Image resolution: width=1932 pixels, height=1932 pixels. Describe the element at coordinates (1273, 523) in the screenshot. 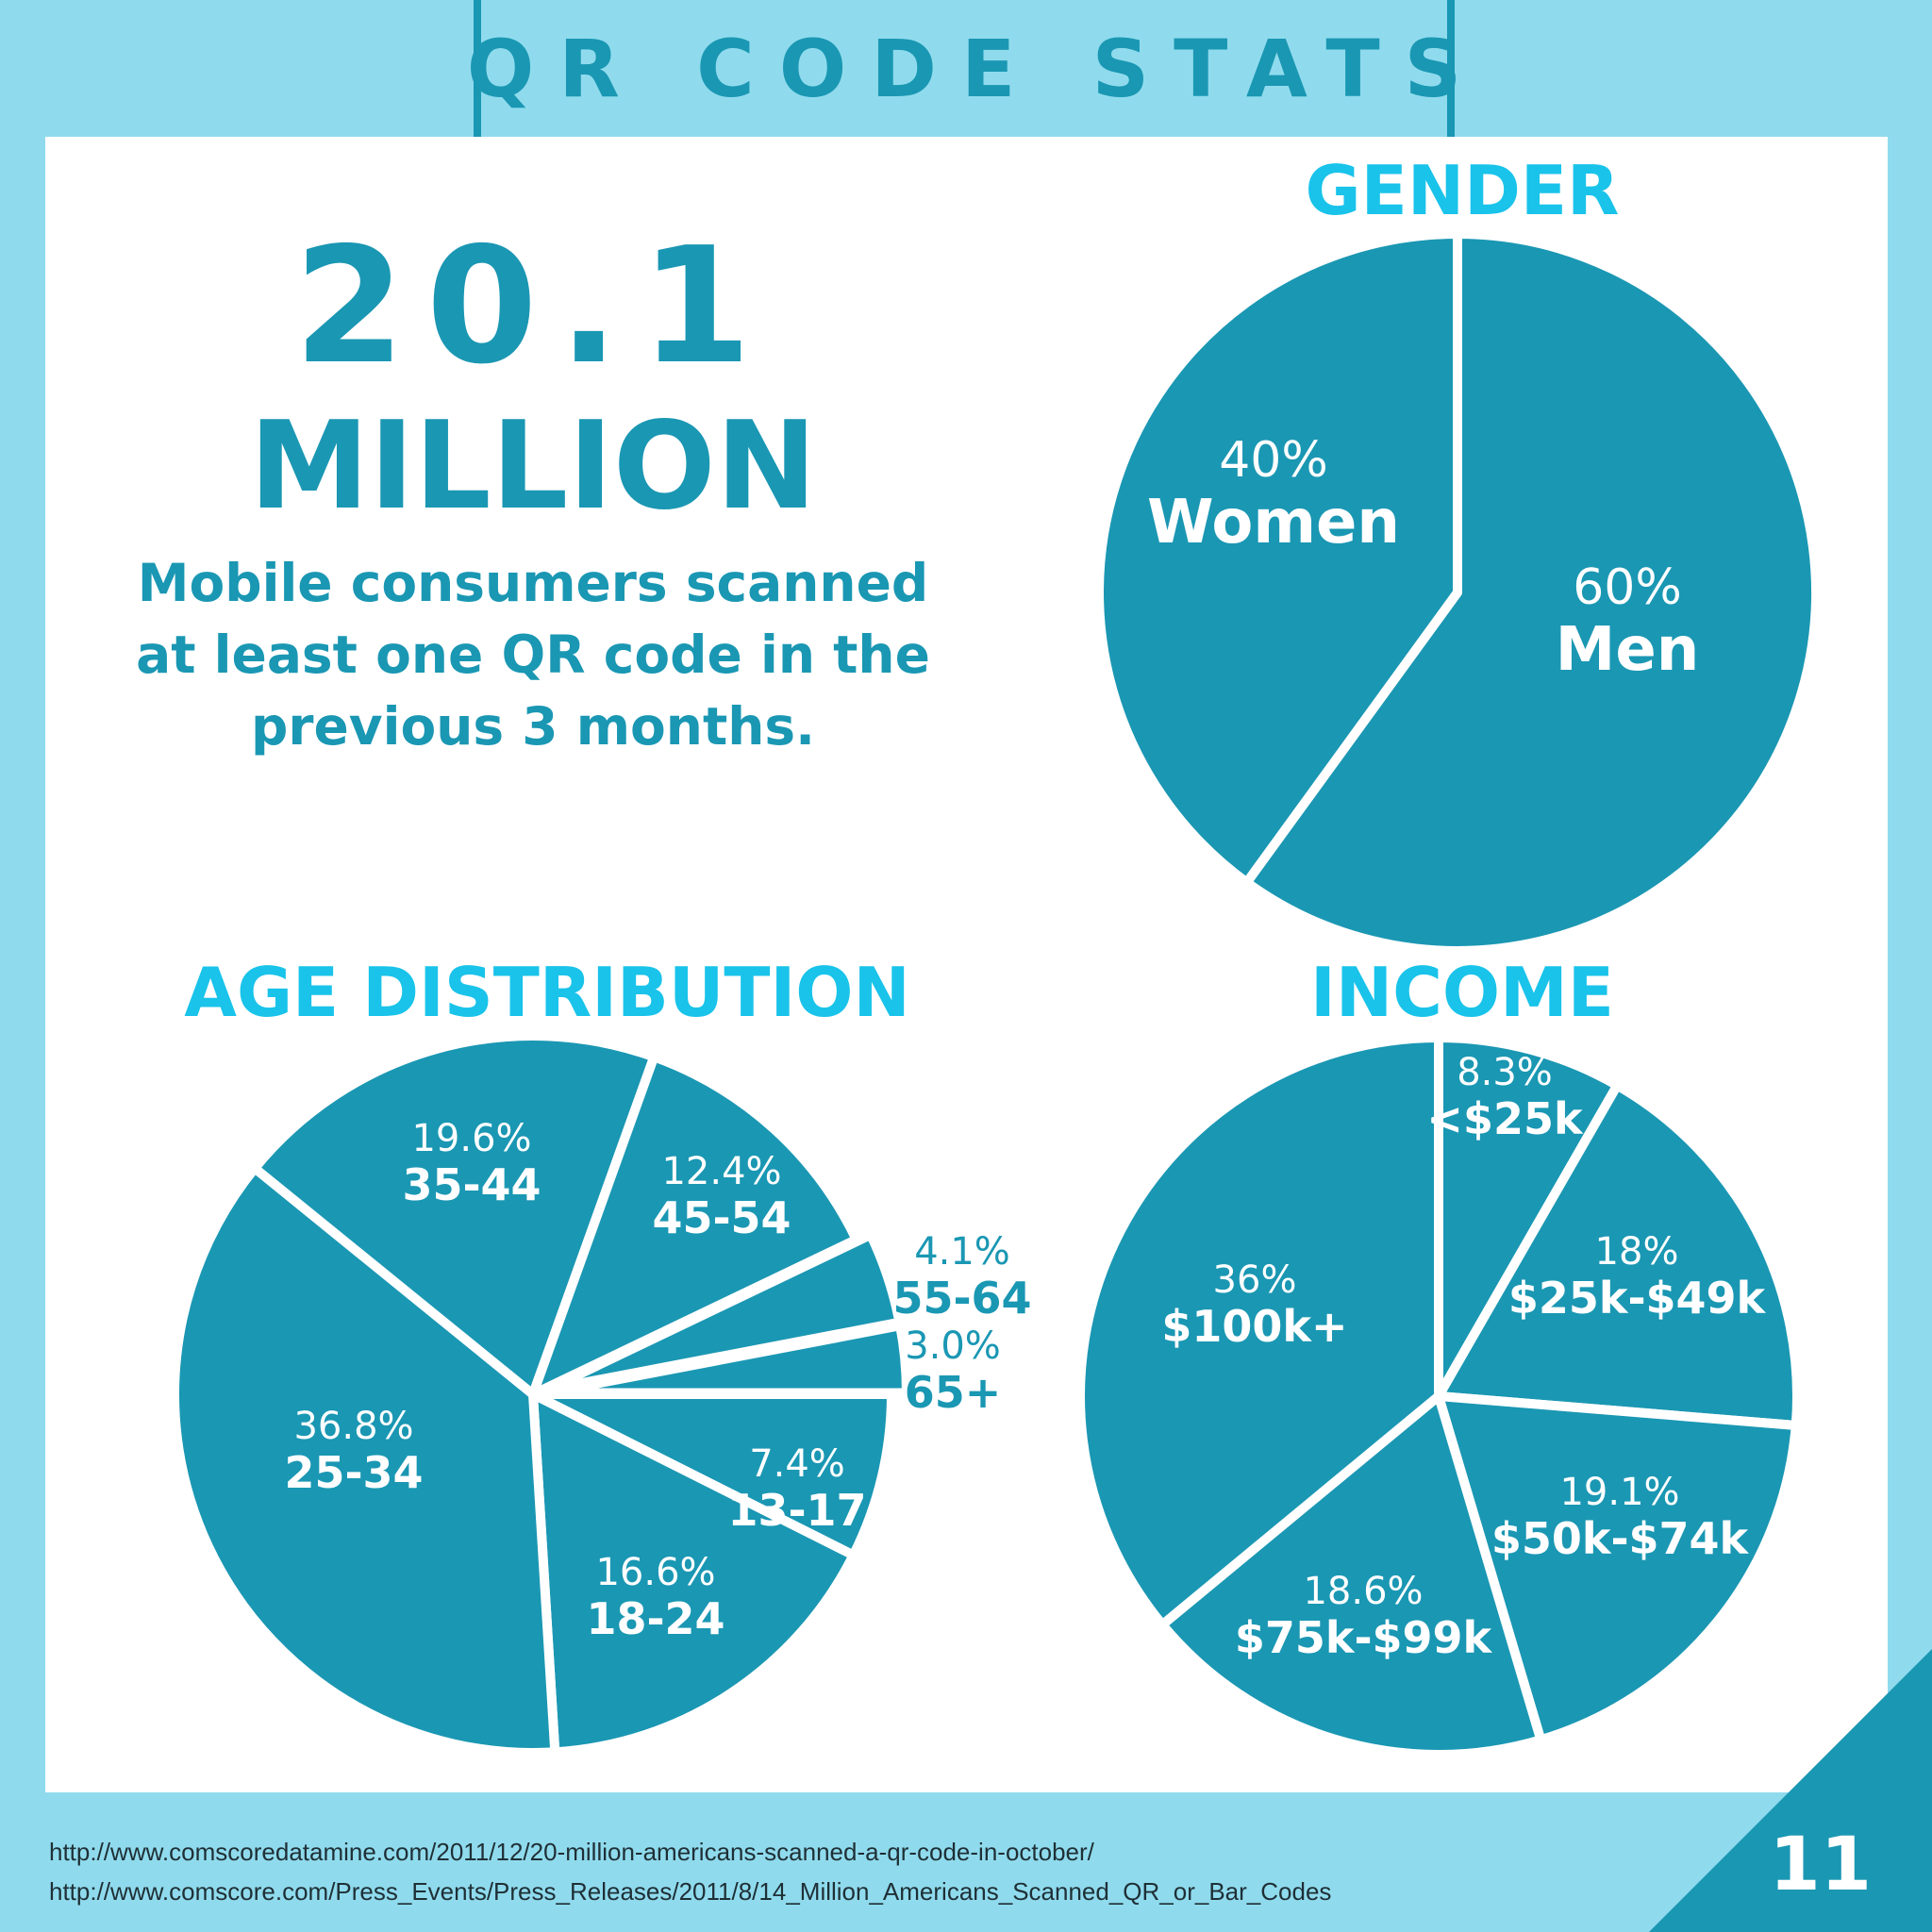

I see `slice-category-label: Women` at that location.